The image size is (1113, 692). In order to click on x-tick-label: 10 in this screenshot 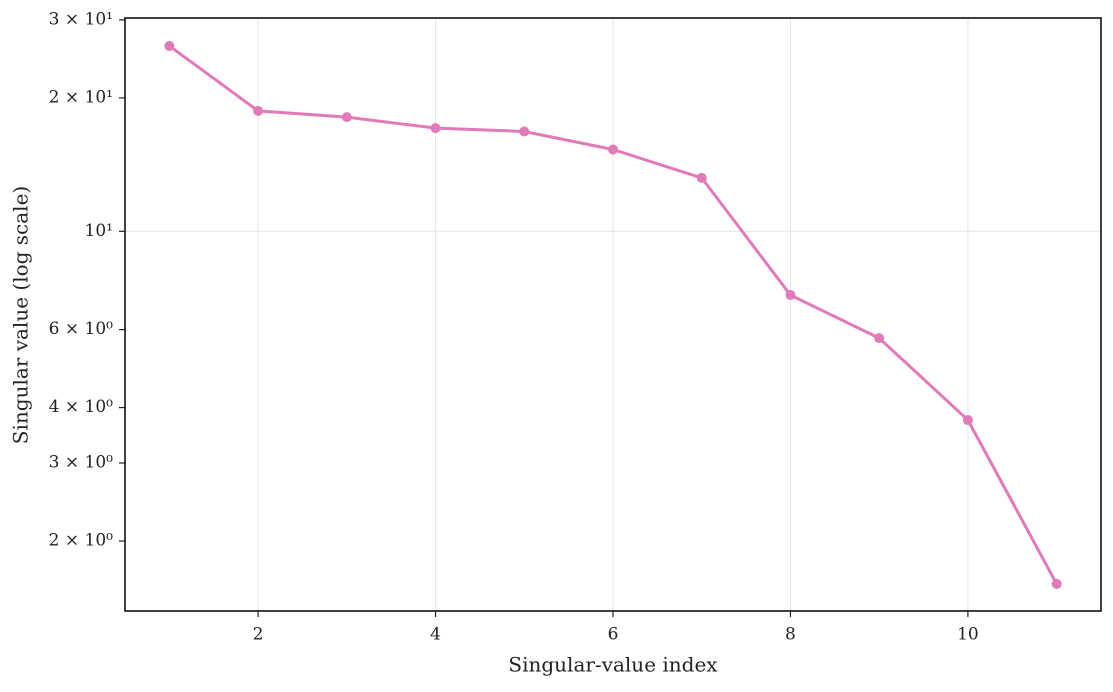, I will do `click(968, 635)`.